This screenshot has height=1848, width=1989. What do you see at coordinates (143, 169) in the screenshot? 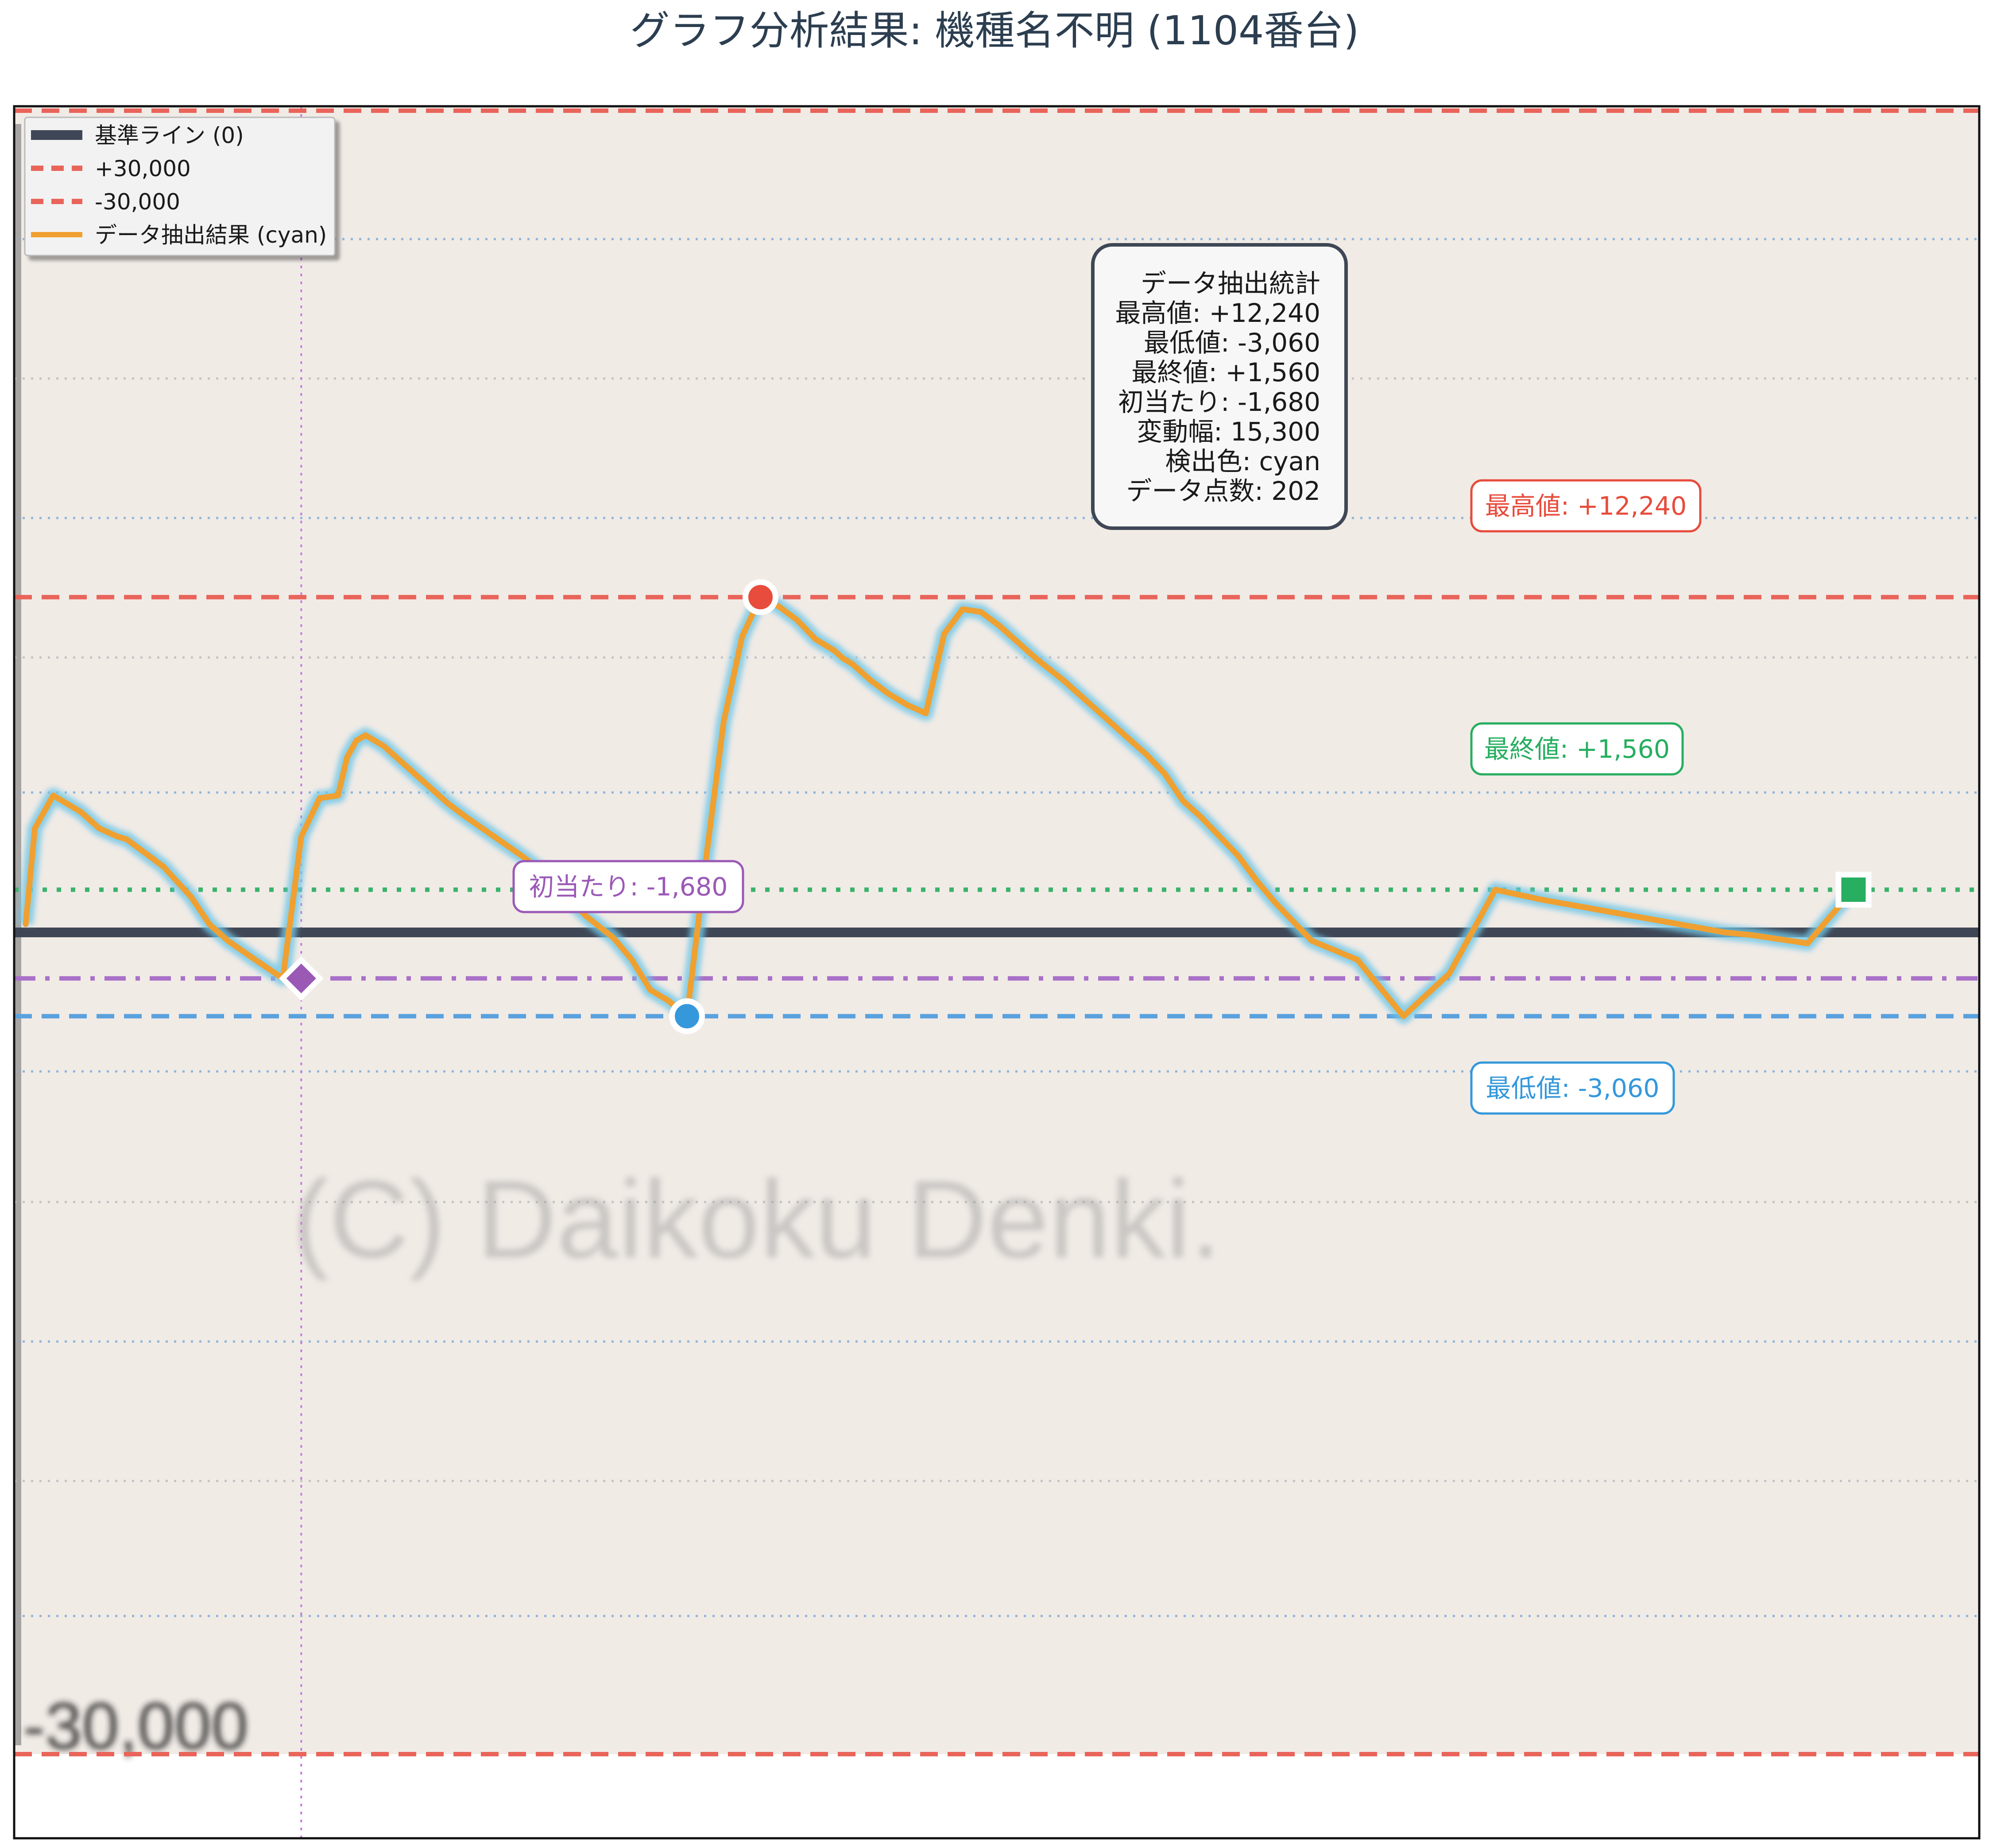
I see `legend-label-1: +30,000` at bounding box center [143, 169].